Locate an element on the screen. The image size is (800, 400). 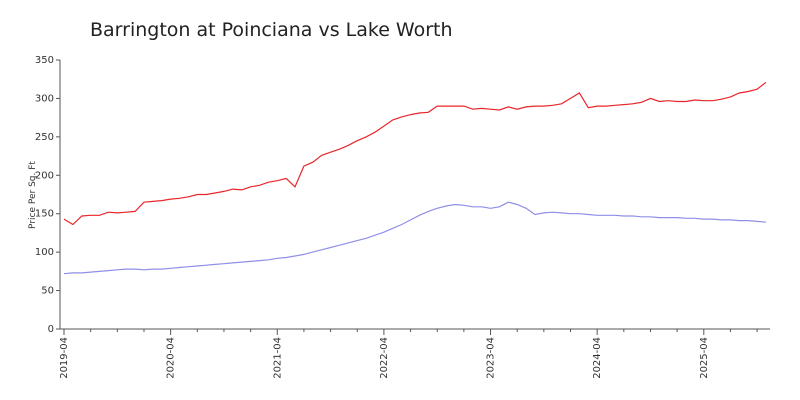
y-axis-label: Price Per Sq. Ft is located at coordinates (33, 195).